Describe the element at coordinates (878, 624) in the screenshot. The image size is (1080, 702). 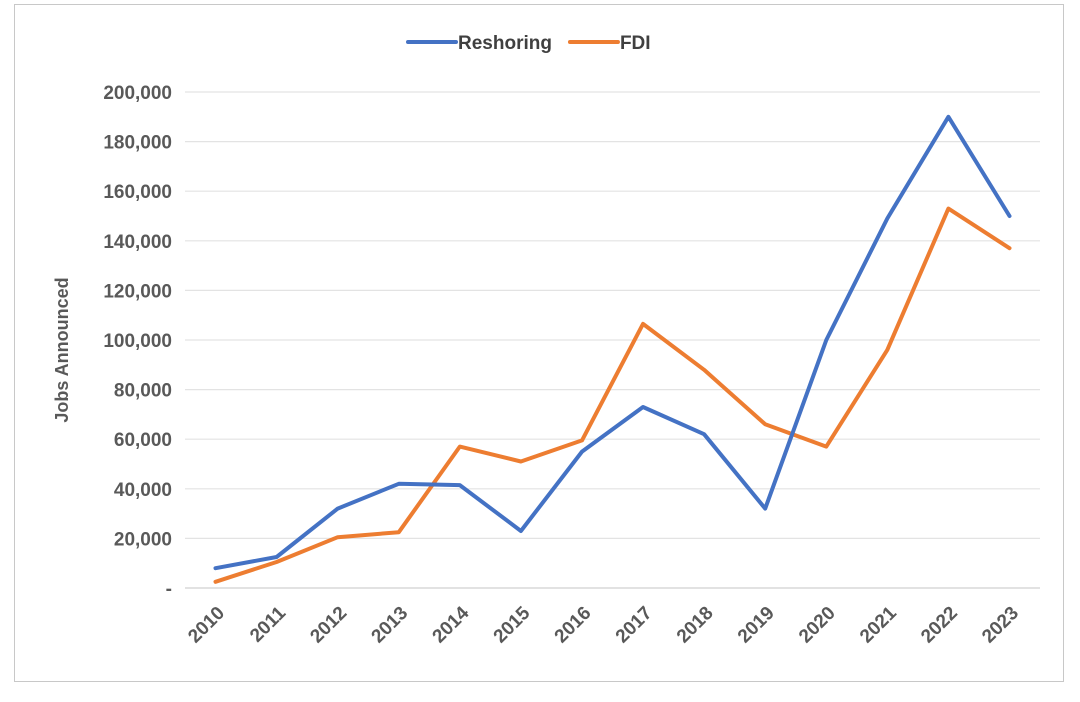
I see `x-tick-label: 2021` at that location.